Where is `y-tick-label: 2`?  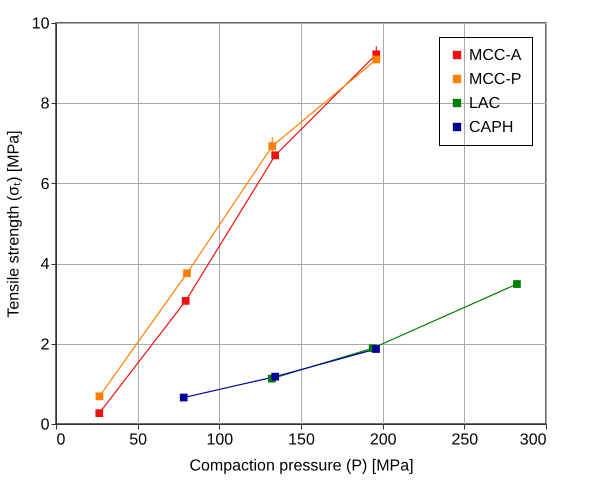
y-tick-label: 2 is located at coordinates (45, 345).